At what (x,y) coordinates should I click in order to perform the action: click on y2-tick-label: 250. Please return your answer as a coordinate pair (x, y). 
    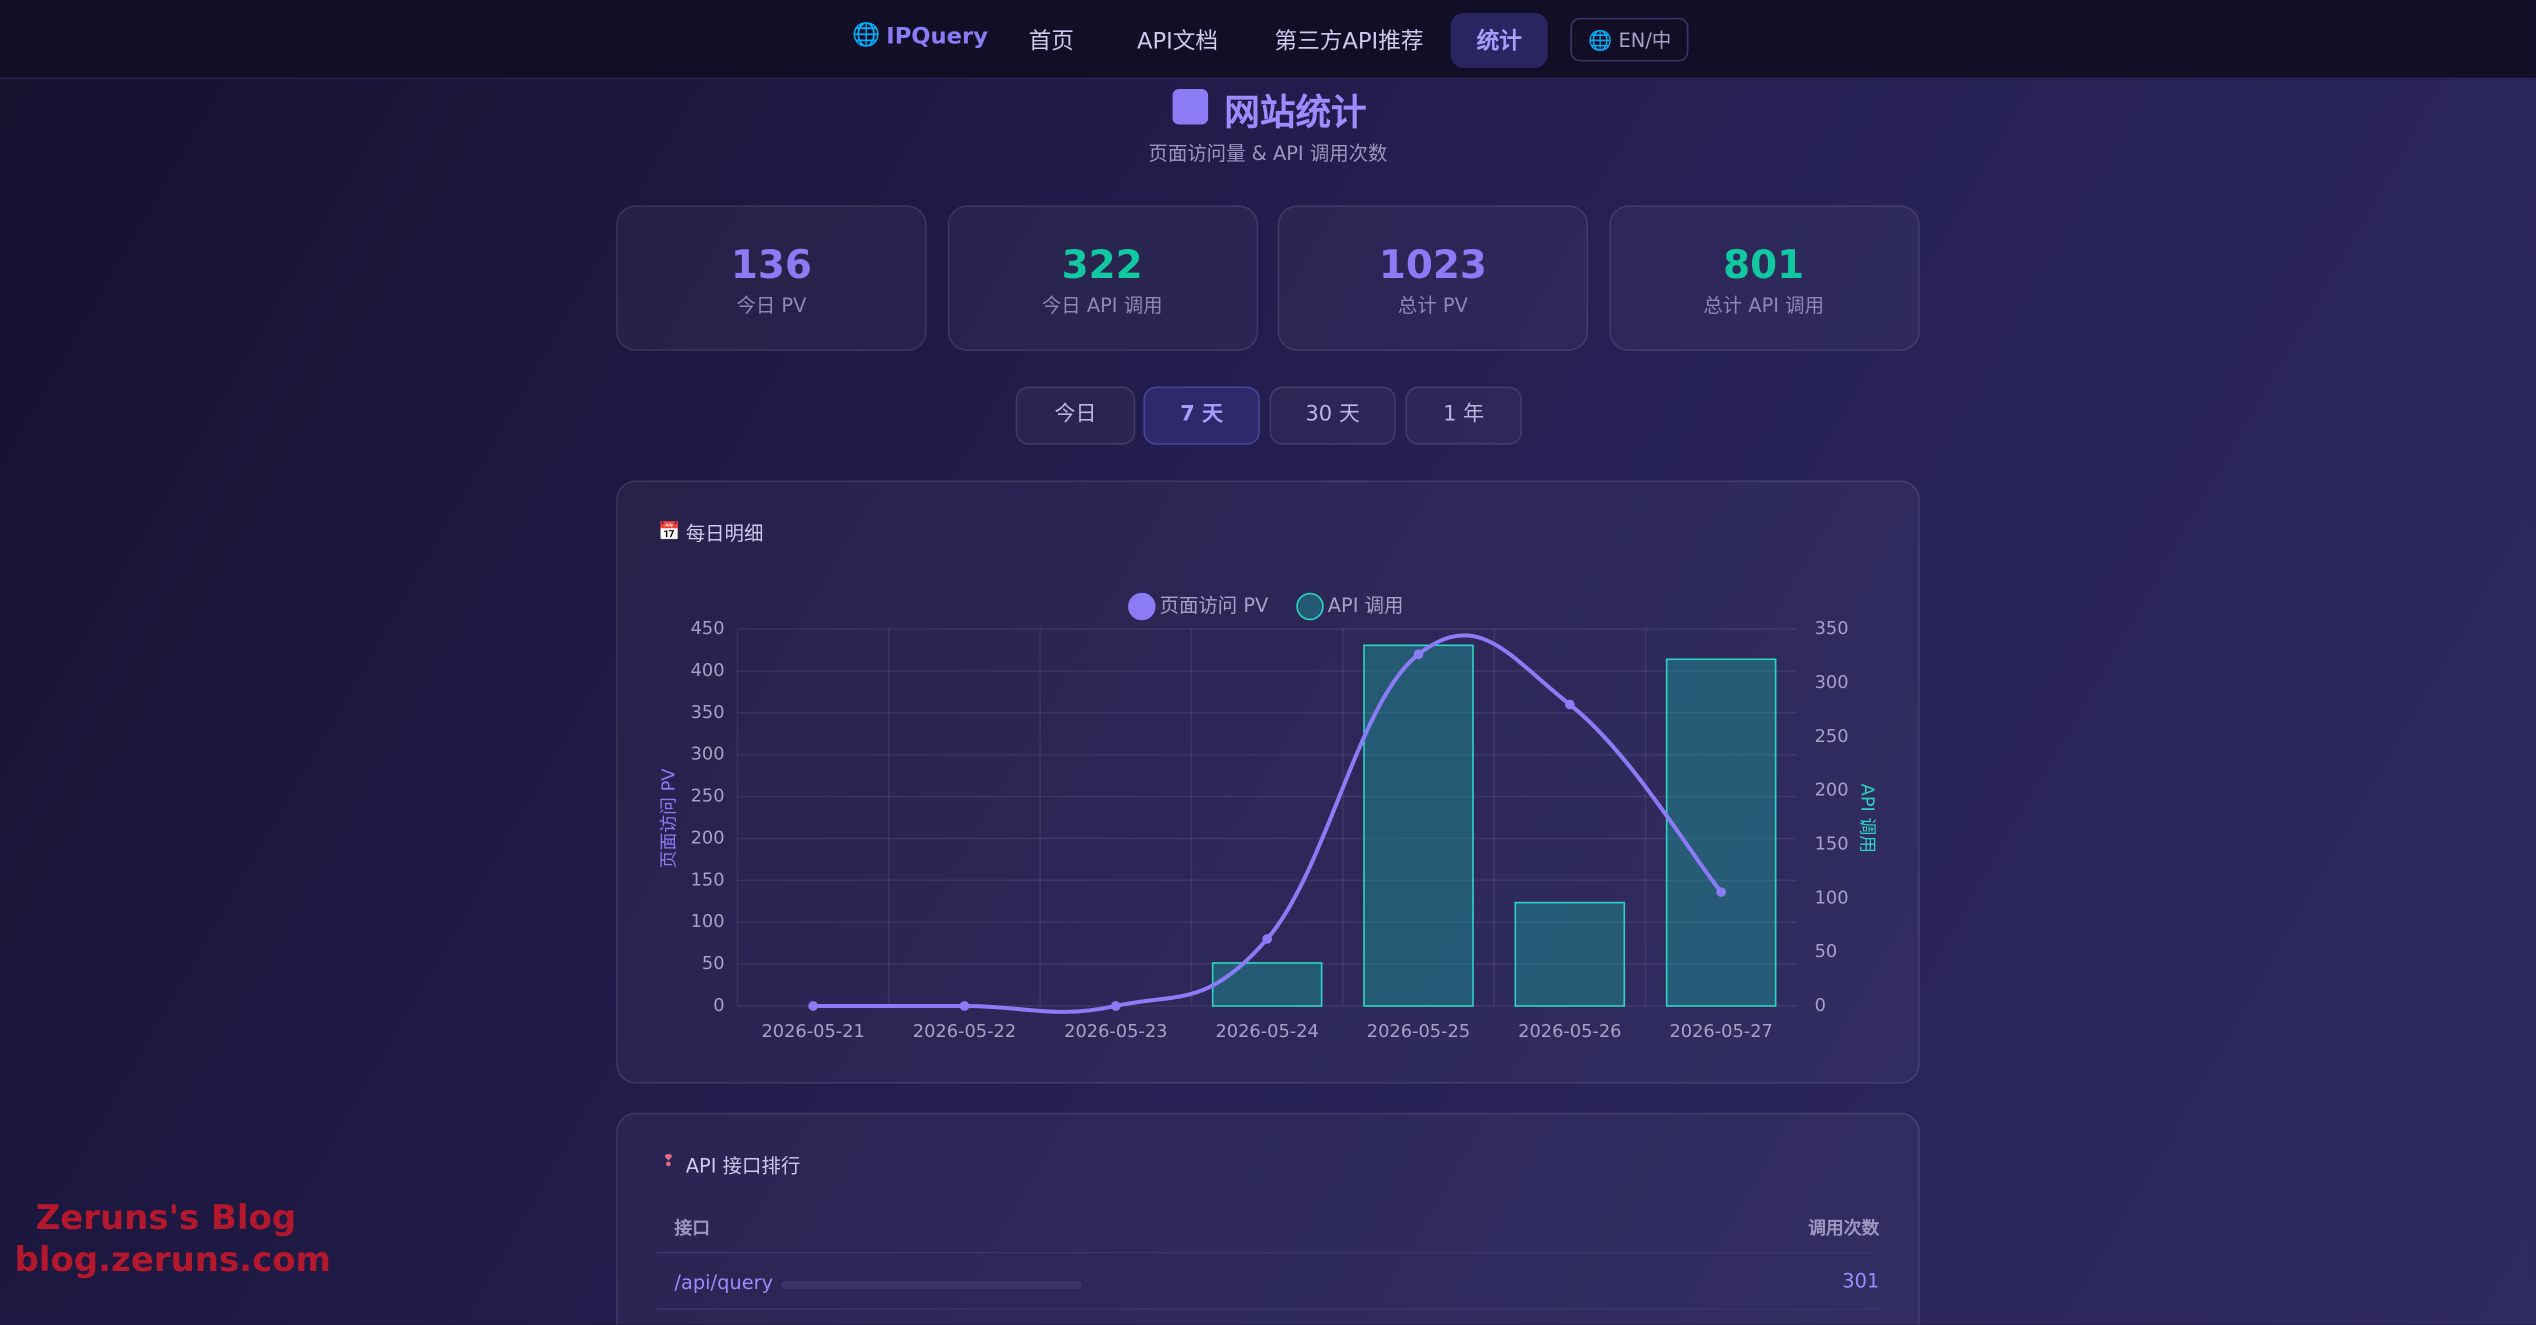
    Looking at the image, I should click on (1832, 736).